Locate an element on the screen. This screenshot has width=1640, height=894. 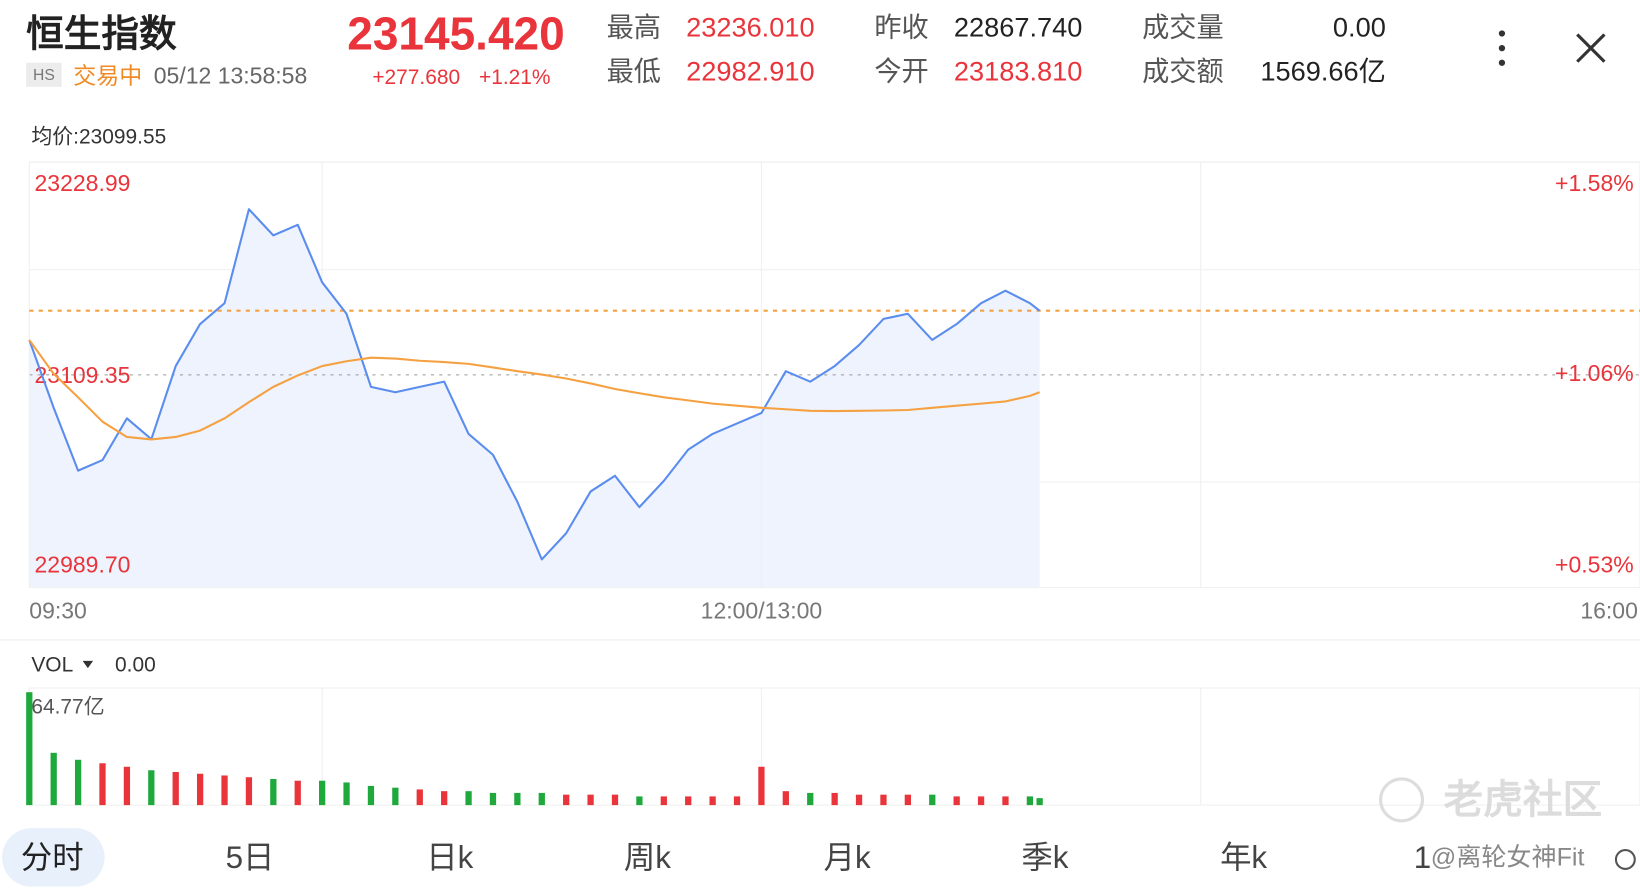
y-tick-label: 23228.99 is located at coordinates (83, 183).